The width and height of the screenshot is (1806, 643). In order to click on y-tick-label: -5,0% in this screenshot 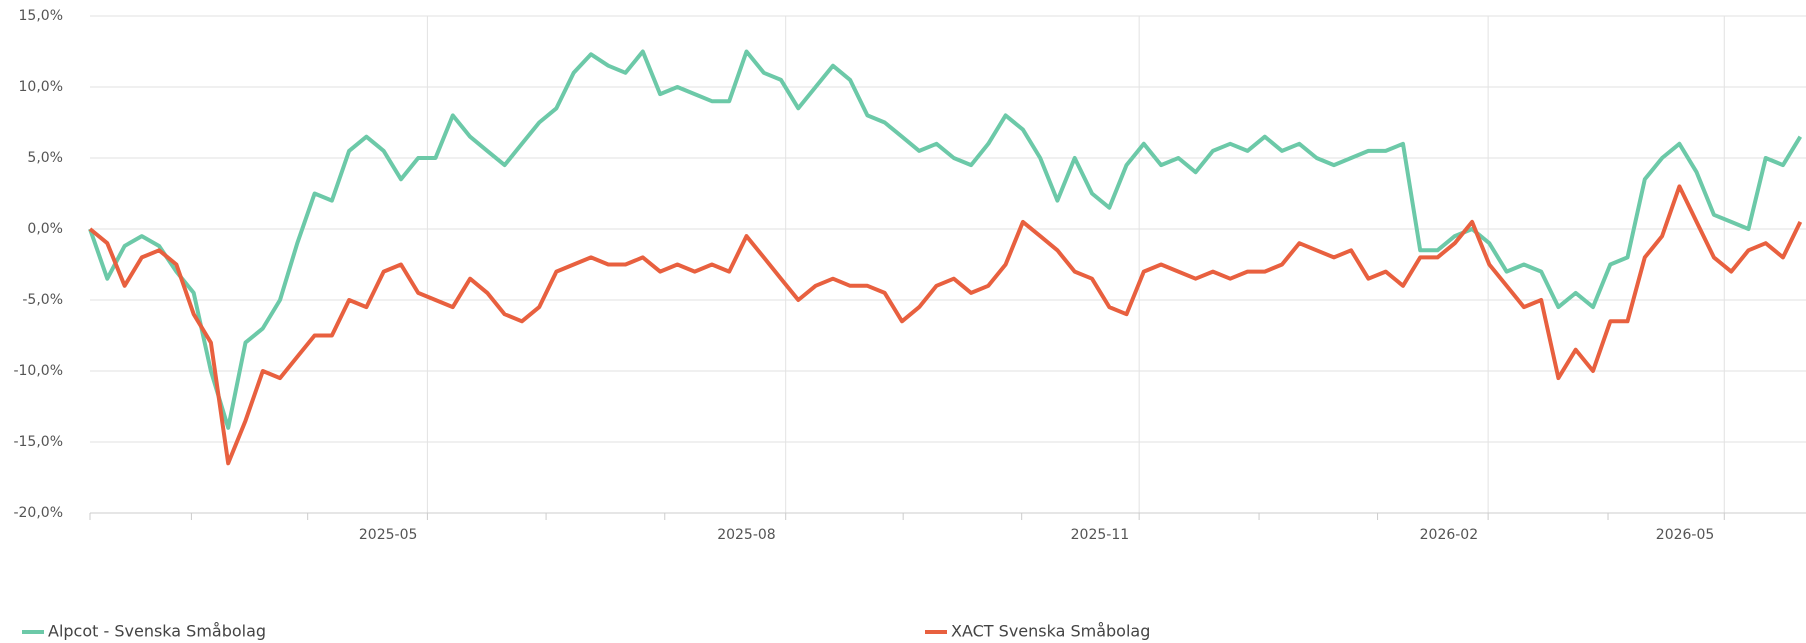, I will do `click(42, 300)`.